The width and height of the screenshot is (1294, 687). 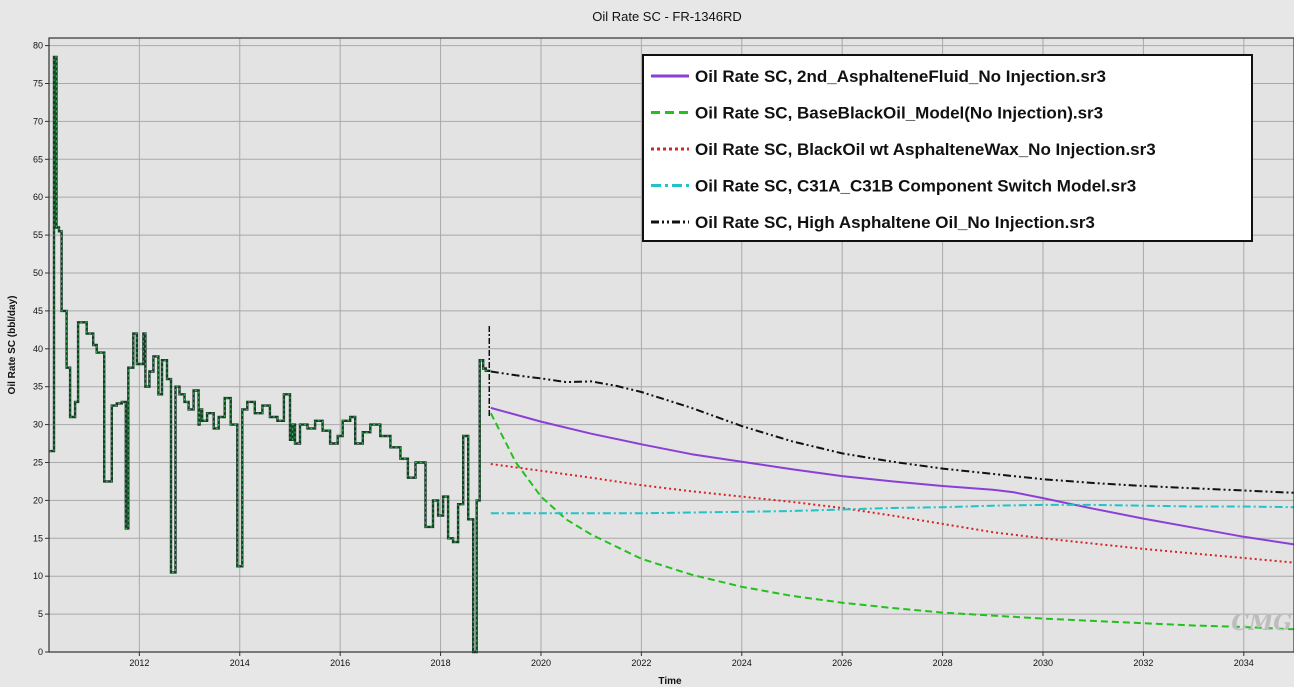 I want to click on y-tick-label: 45, so click(x=38, y=311).